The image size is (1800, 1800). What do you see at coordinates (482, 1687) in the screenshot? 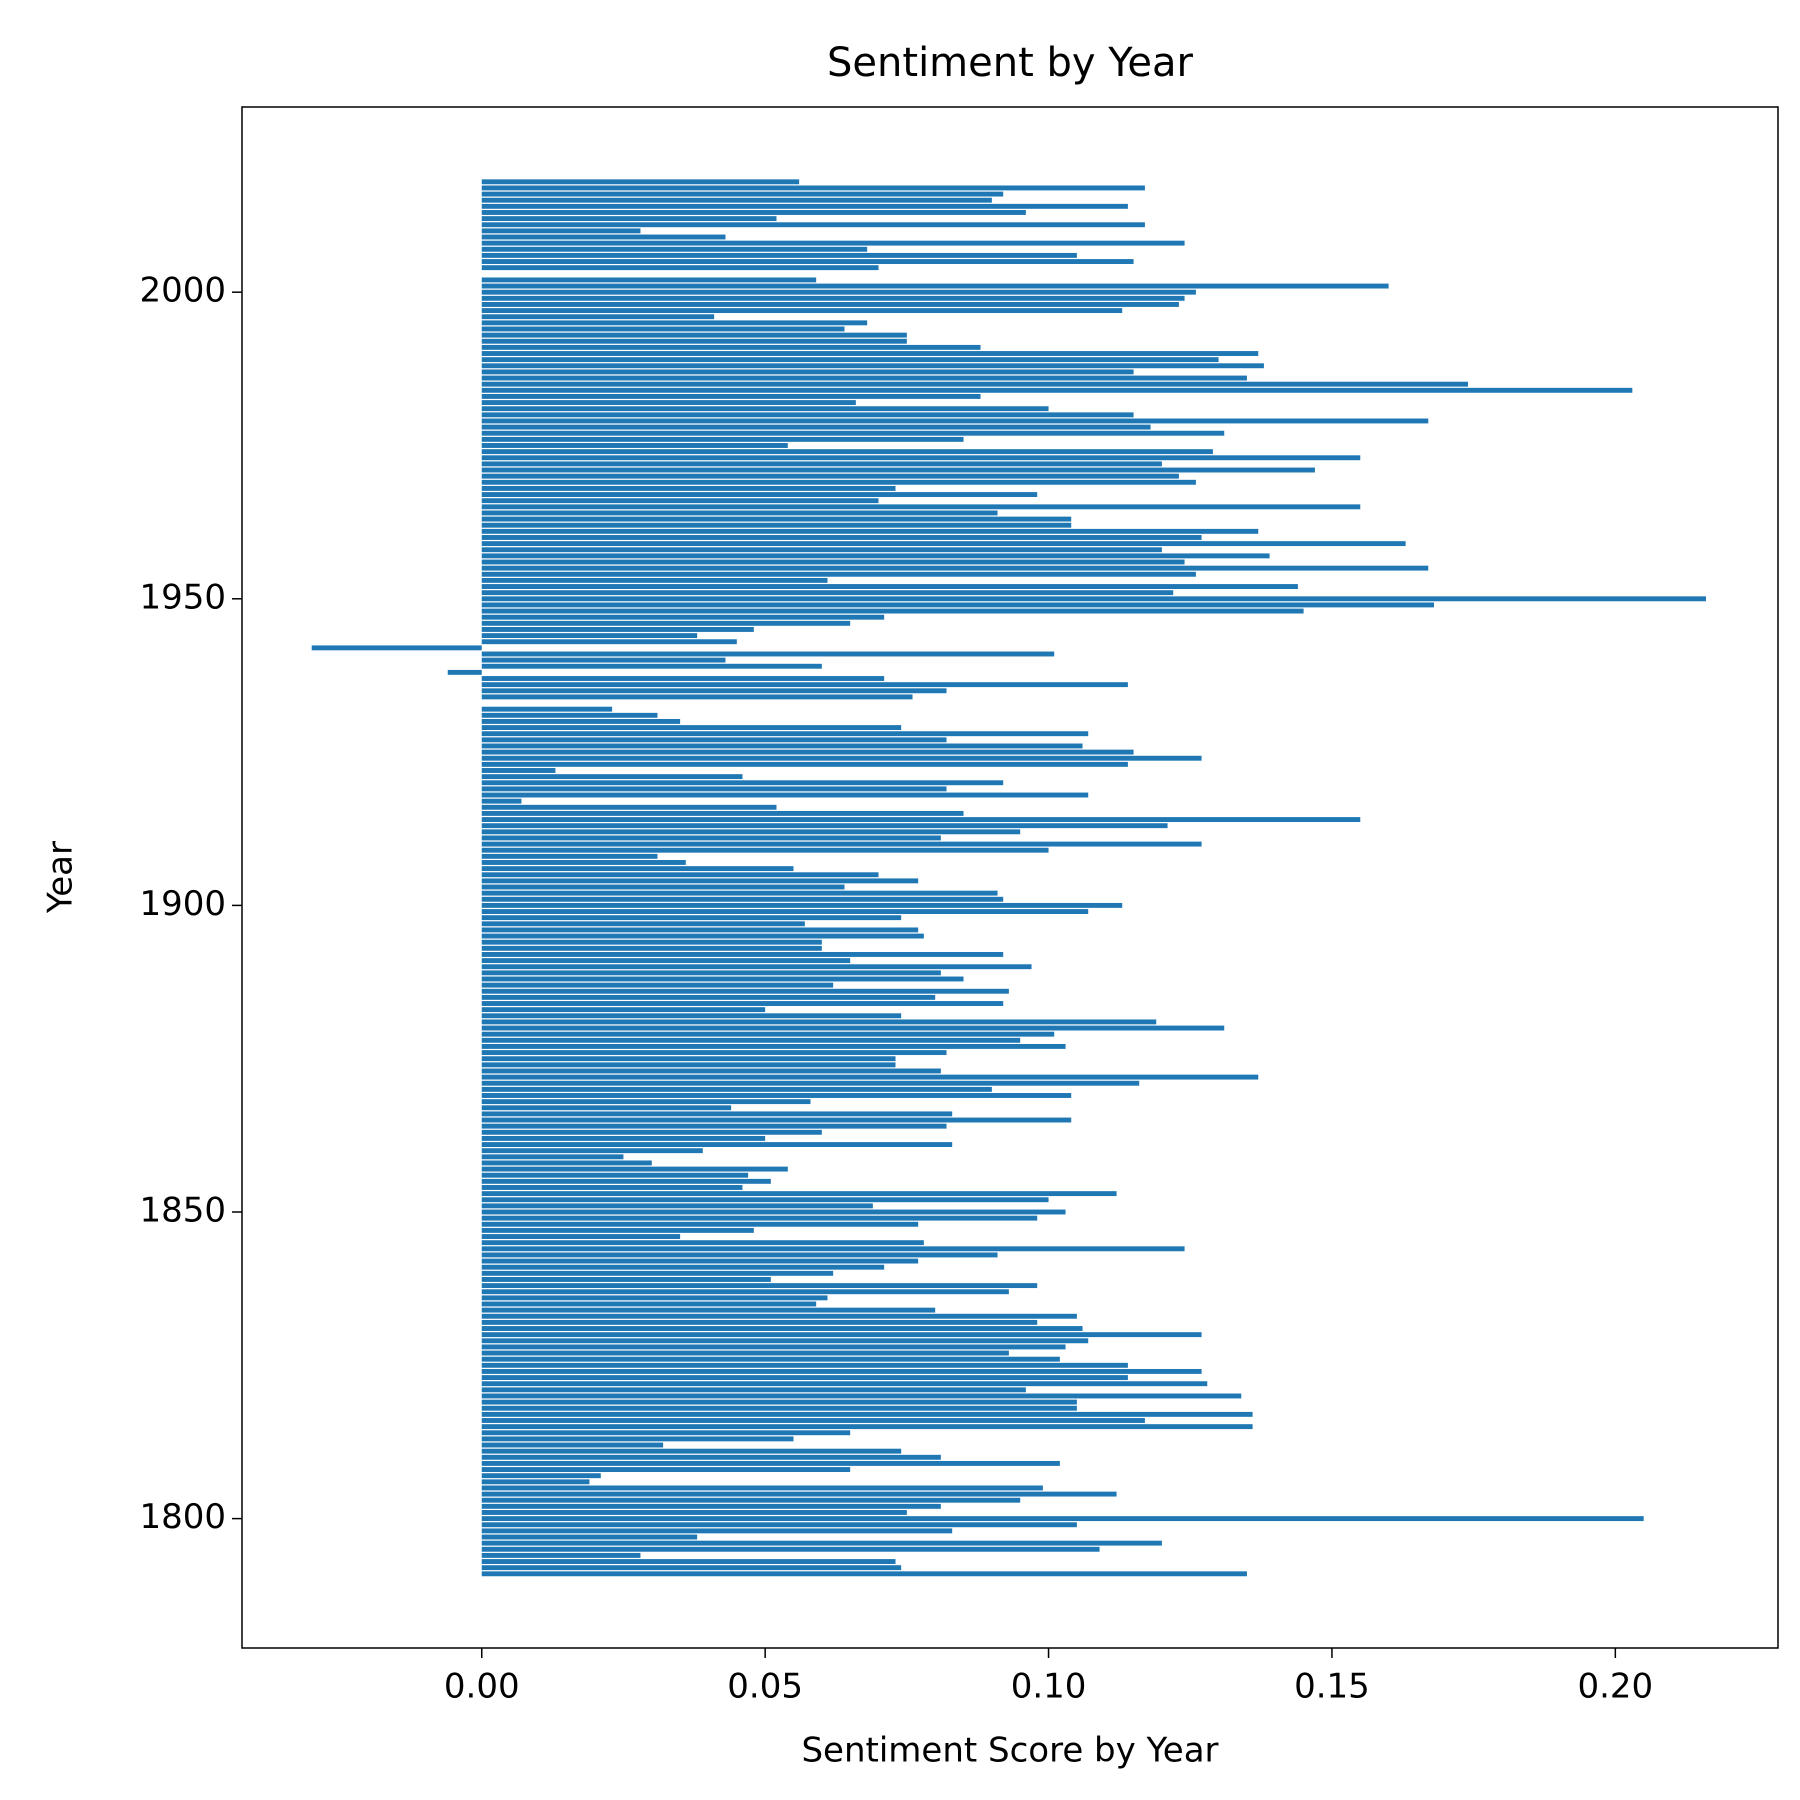
I see `x-tick-label: 0.00` at bounding box center [482, 1687].